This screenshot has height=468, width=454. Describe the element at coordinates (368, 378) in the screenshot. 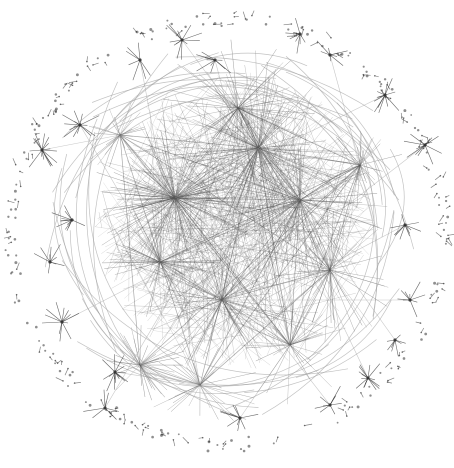

I see `satellite-hub-node` at that location.